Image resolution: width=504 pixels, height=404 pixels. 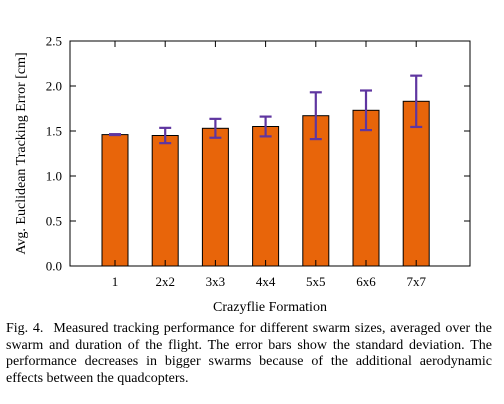 What do you see at coordinates (266, 109) in the screenshot?
I see `error-bars-layer` at bounding box center [266, 109].